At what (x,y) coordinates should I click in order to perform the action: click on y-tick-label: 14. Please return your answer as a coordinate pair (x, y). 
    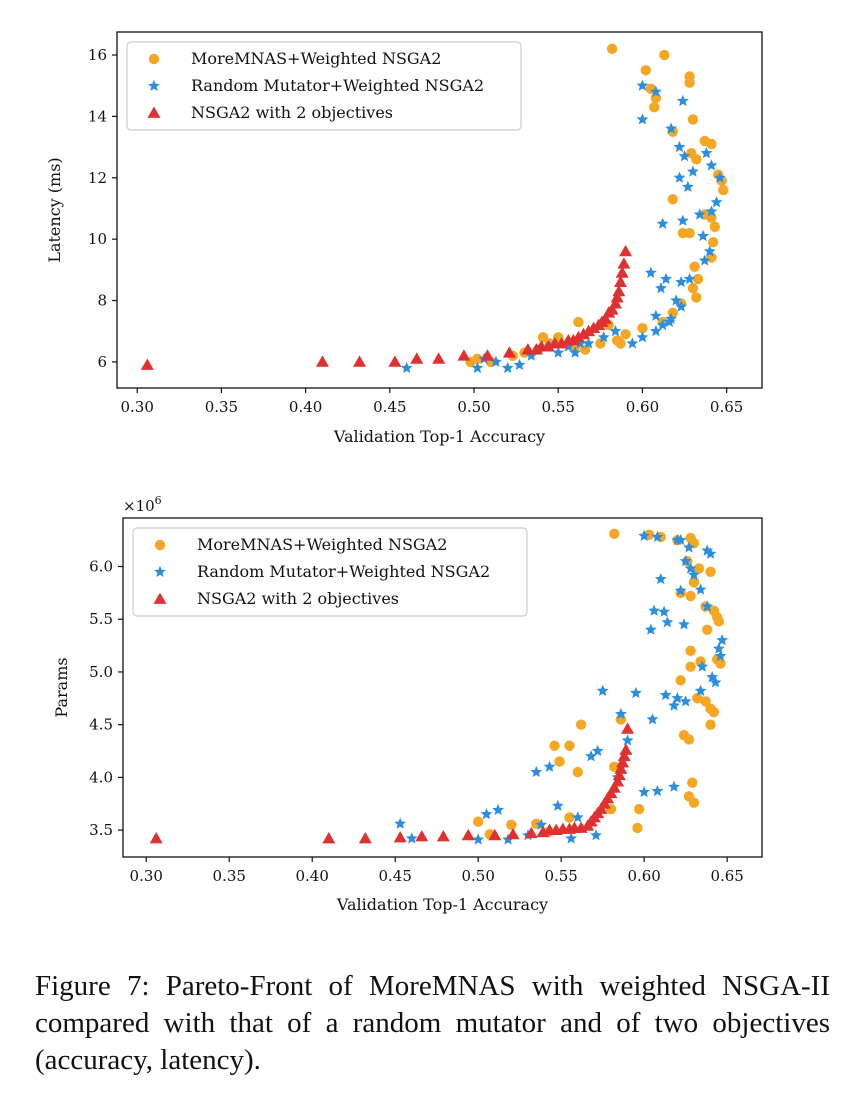
    Looking at the image, I should click on (97, 116).